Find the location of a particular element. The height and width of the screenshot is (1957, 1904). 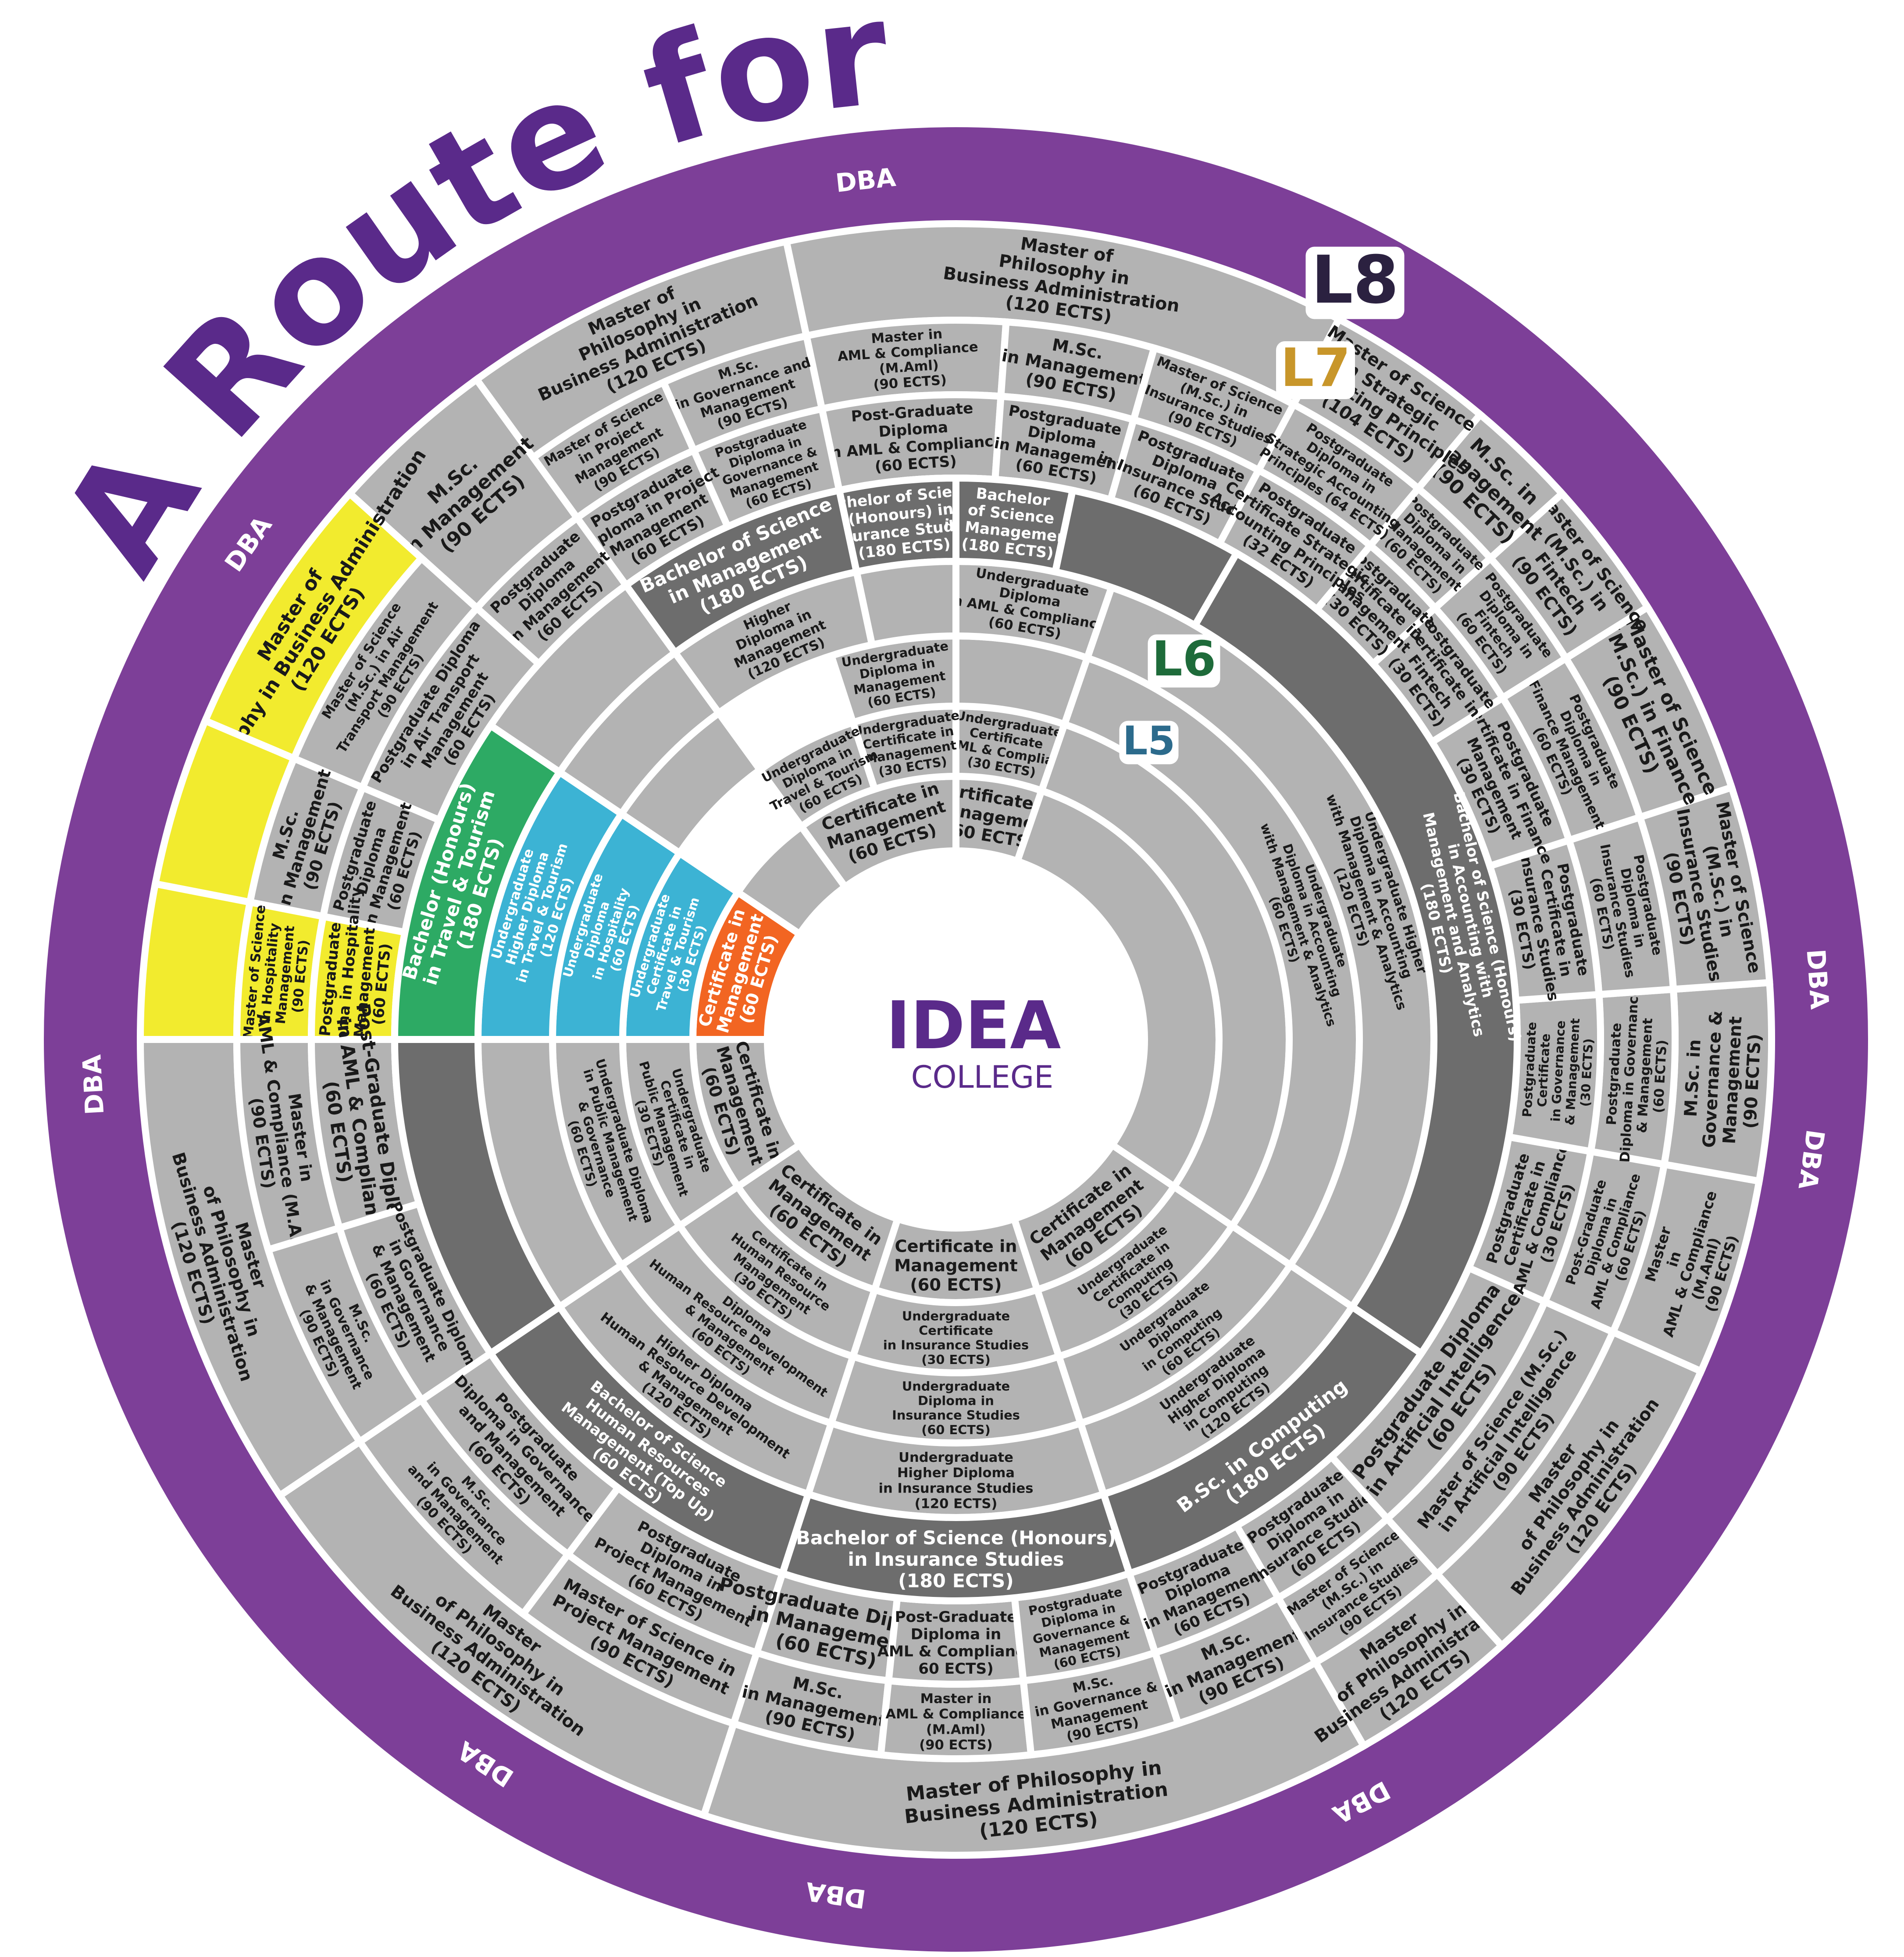

level-tag-l7: L7 is located at coordinates (1315, 368).